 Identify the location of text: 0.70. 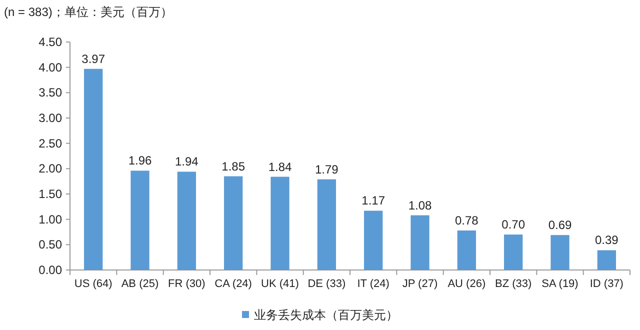
(514, 225).